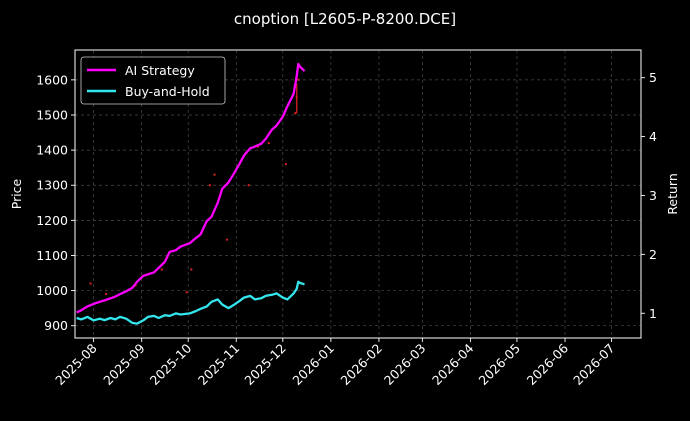  Describe the element at coordinates (52, 220) in the screenshot. I see `y-tick-label: 1200` at that location.